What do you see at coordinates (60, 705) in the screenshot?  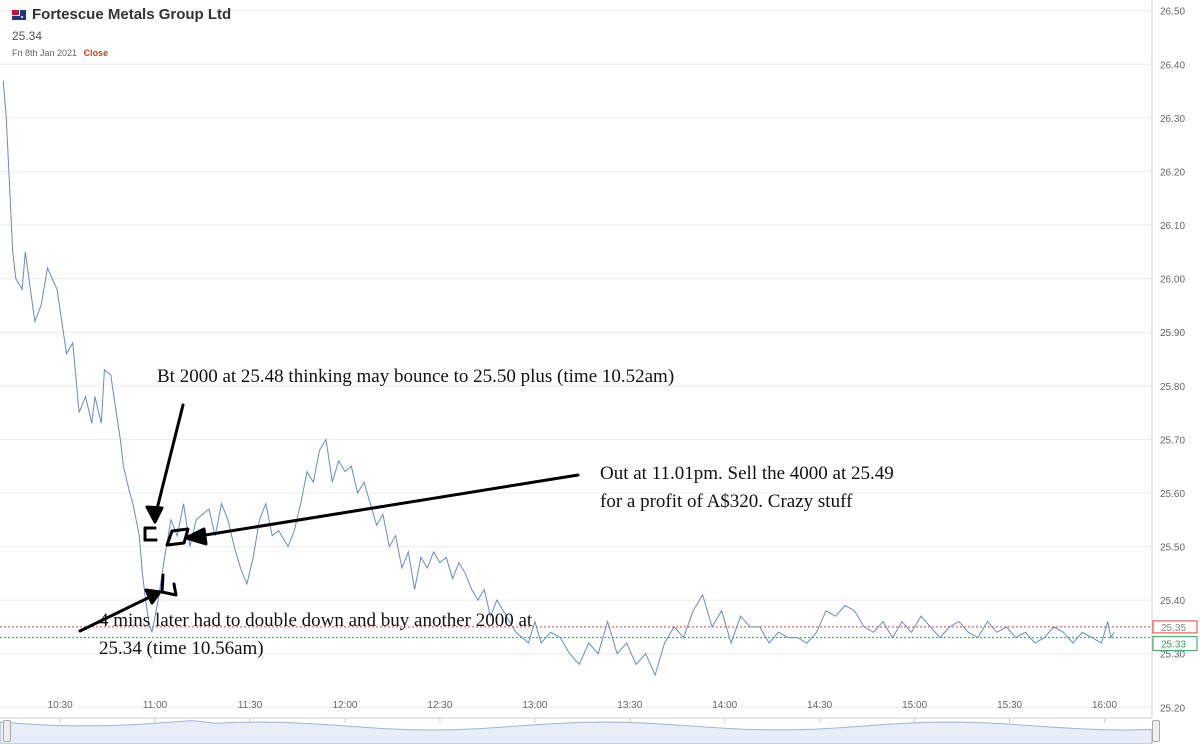 I see `x-tick-label: 10:30` at bounding box center [60, 705].